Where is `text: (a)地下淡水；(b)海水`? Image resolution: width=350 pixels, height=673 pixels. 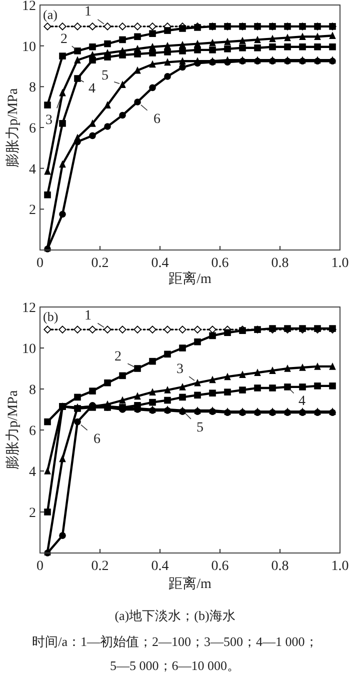
text: (a)地下淡水；(b)海水 is located at coordinates (175, 616).